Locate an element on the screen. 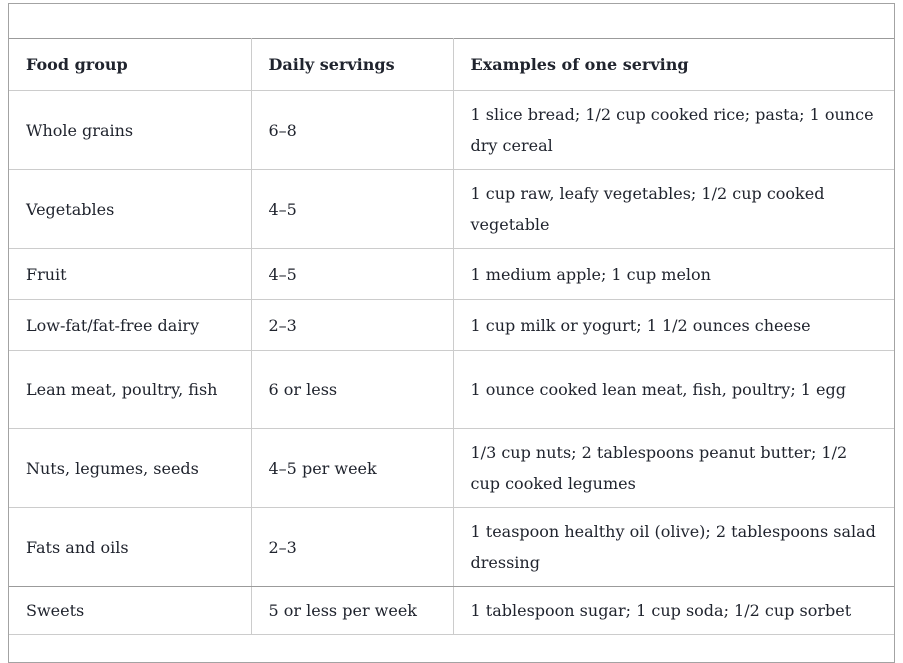 The image size is (903, 663). cell-daily-servings: 4–5 per week is located at coordinates (352, 468).